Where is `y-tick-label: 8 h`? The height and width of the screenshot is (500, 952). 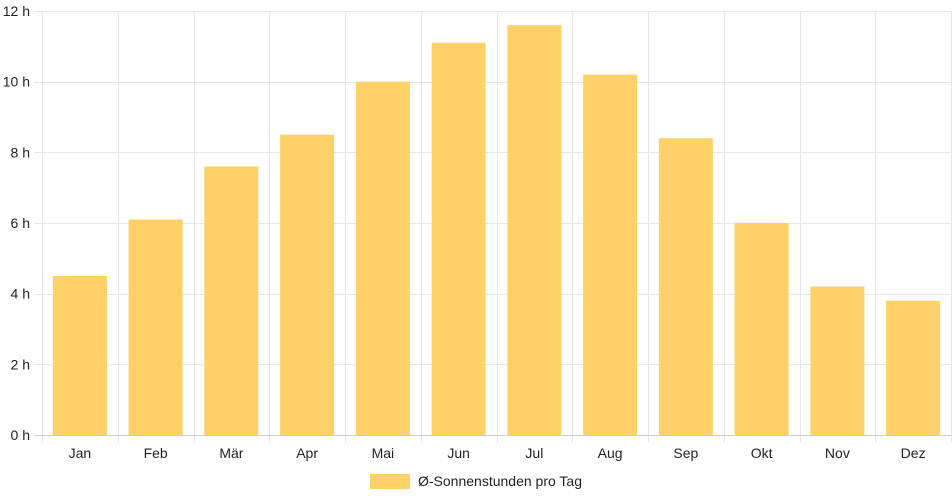
y-tick-label: 8 h is located at coordinates (20, 152).